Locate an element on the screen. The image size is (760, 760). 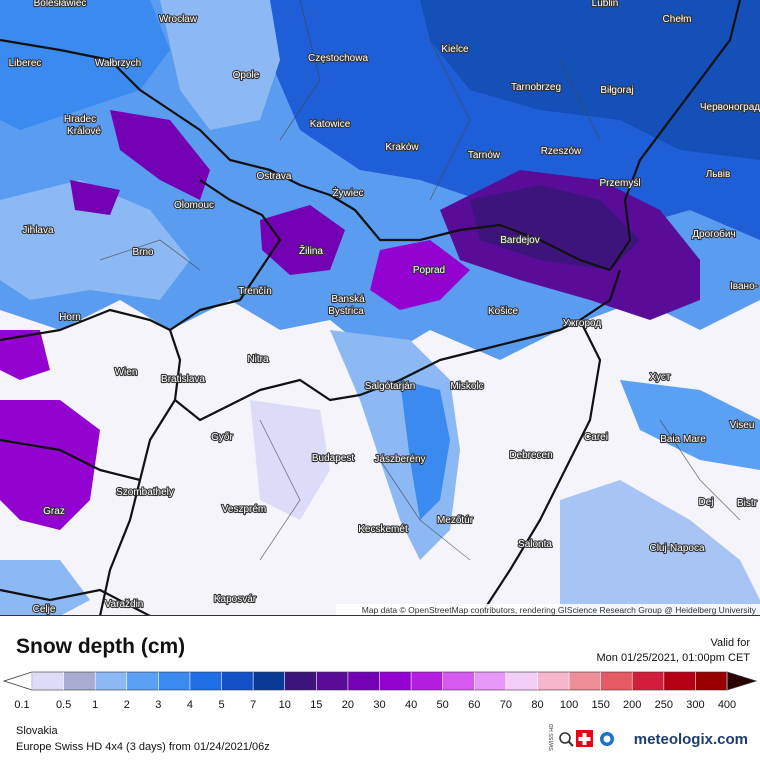
city-label: Bolesławiec is located at coordinates (60, 4).